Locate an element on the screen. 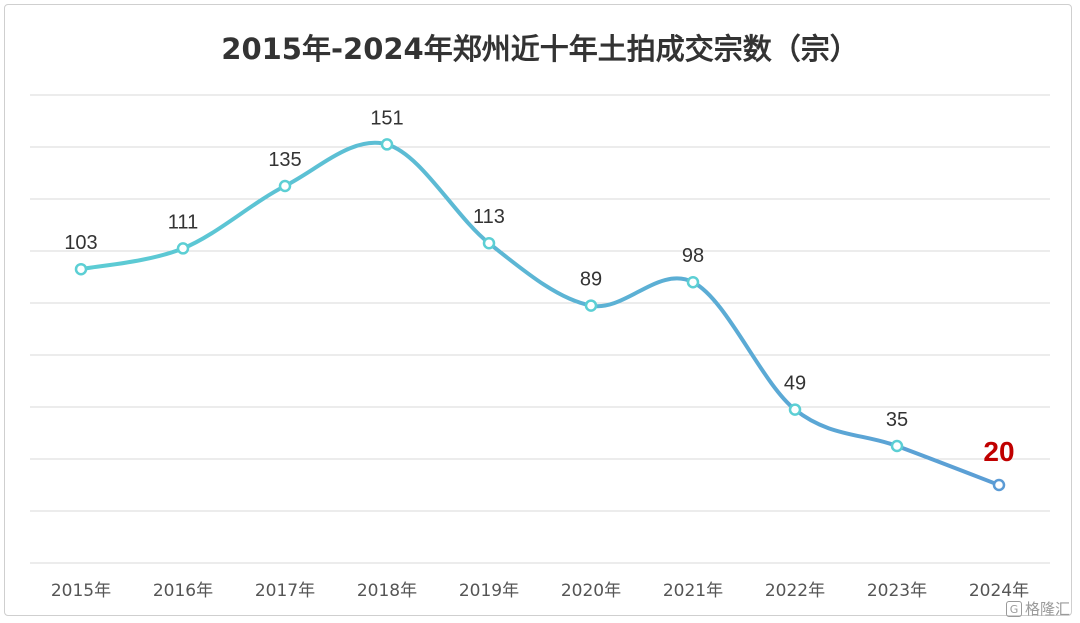 The height and width of the screenshot is (623, 1080). x-tick-label: 2015年 is located at coordinates (81, 591).